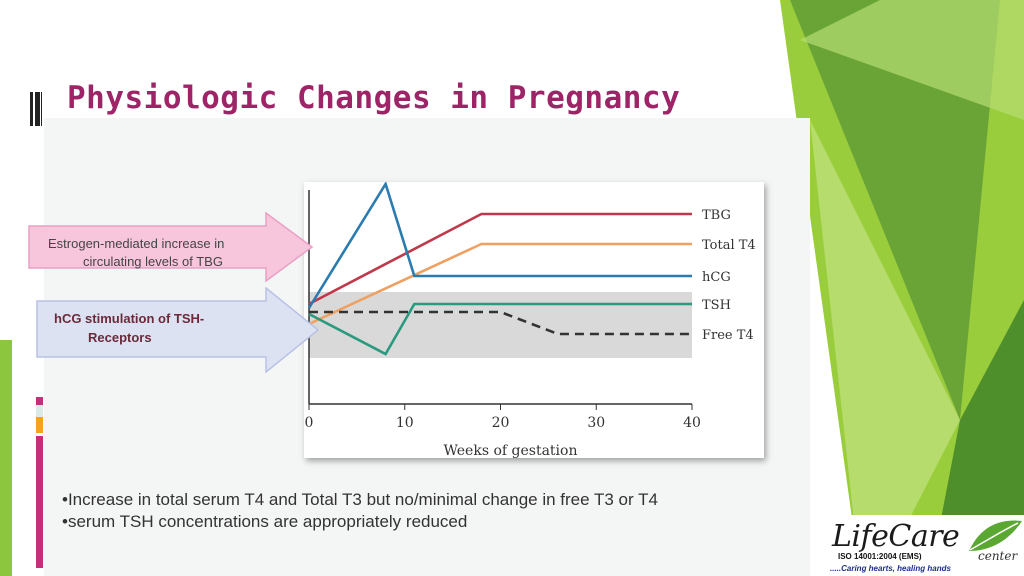  Describe the element at coordinates (309, 423) in the screenshot. I see `x-tick-label: 0` at that location.